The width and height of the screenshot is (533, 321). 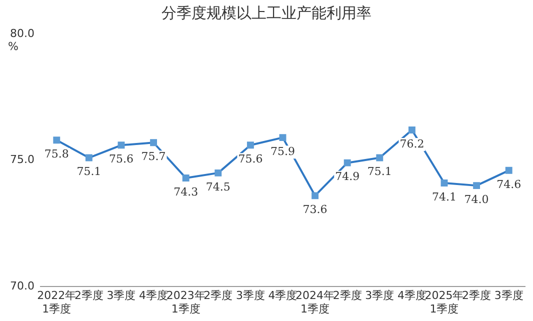 I want to click on data-label: 74.6, so click(x=509, y=184).